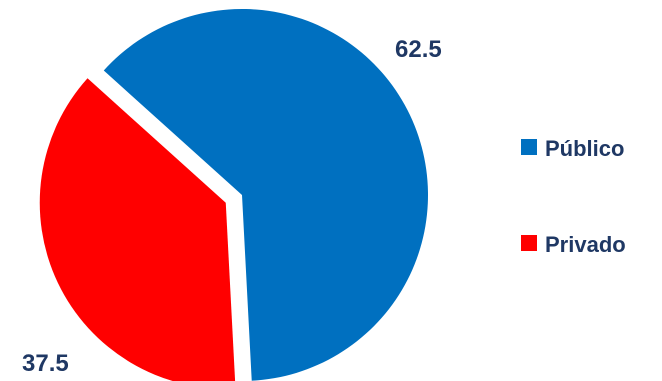  I want to click on legend: Público Privado, so click(573, 196).